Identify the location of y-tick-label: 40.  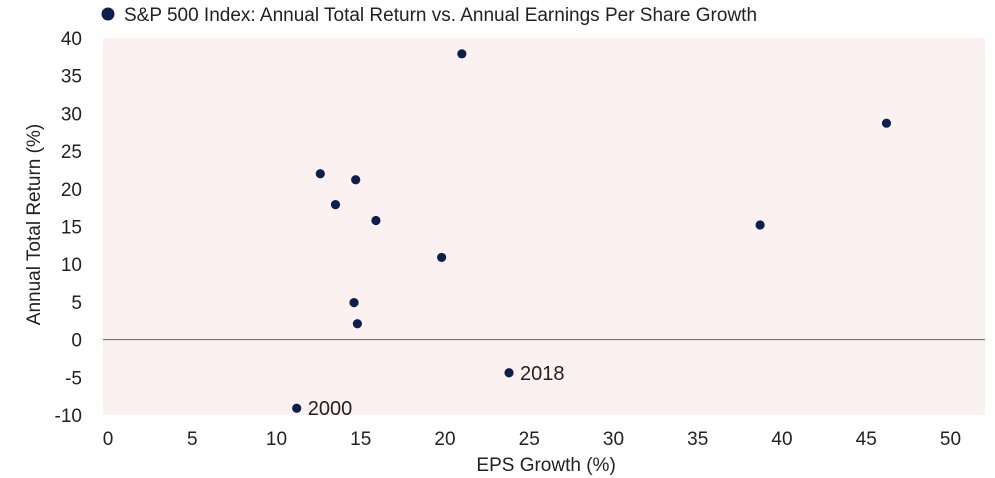
(71, 39).